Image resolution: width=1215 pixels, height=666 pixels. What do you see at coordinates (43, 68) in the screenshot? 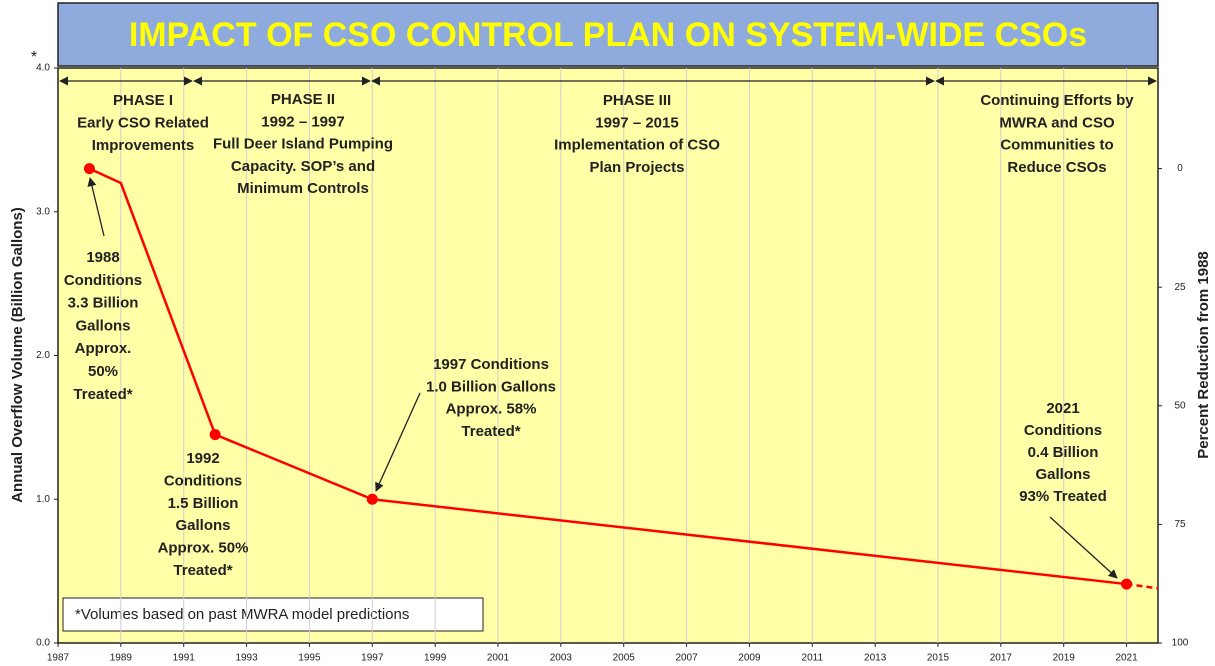
I see `y-tick-label: 4.0` at bounding box center [43, 68].